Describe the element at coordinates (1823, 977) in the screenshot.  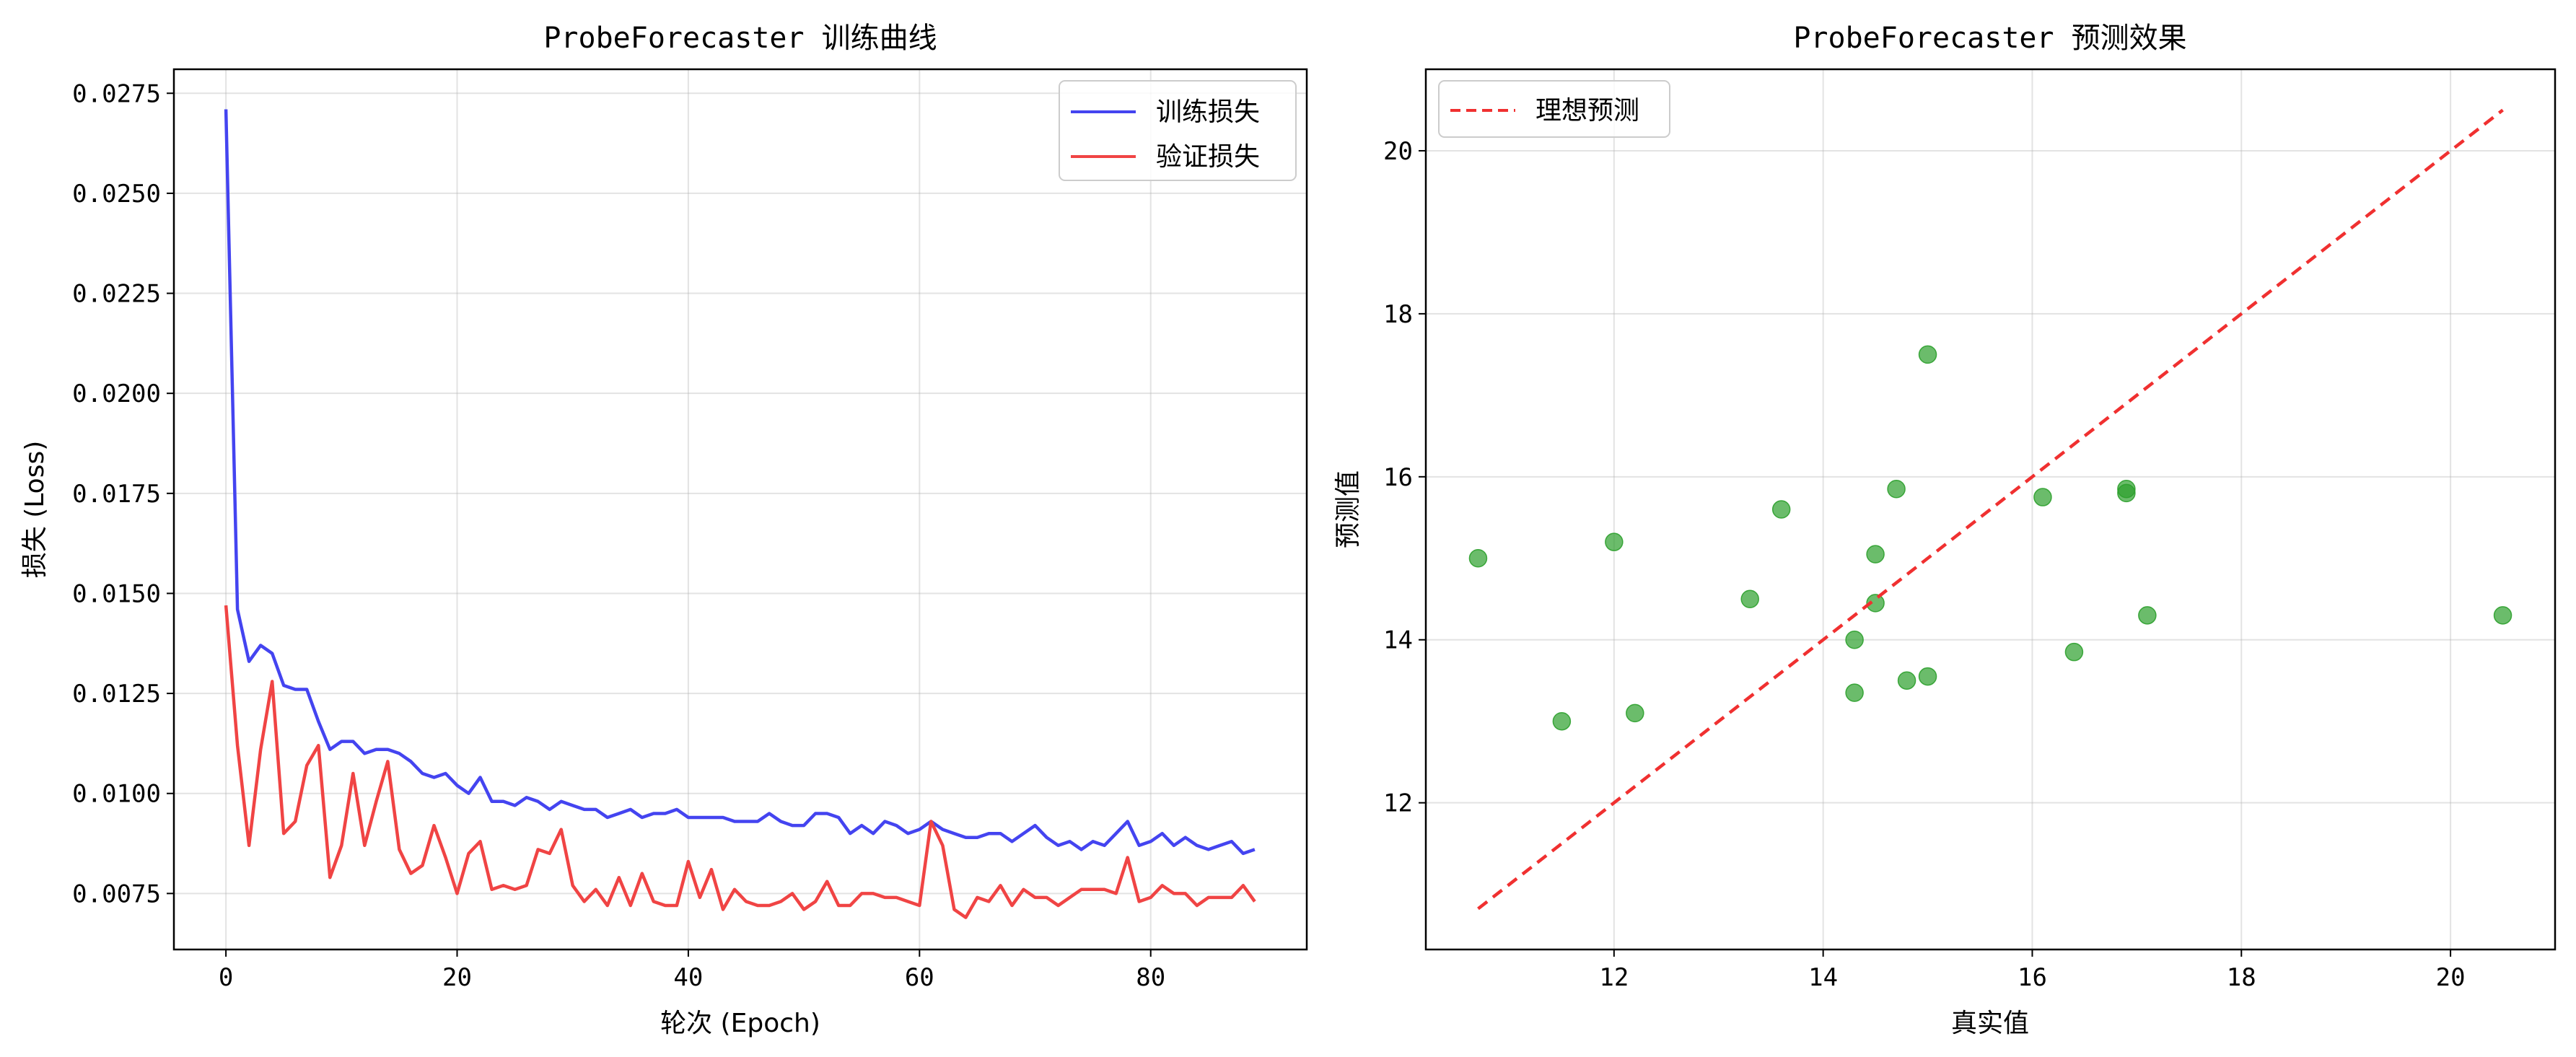
I see `x-tick-label: 14` at that location.